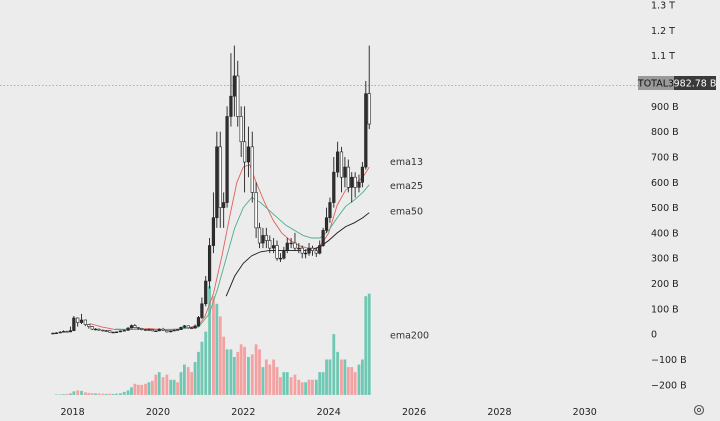 The height and width of the screenshot is (421, 720). What do you see at coordinates (665, 132) in the screenshot?
I see `y-tick-label: 800 B` at bounding box center [665, 132].